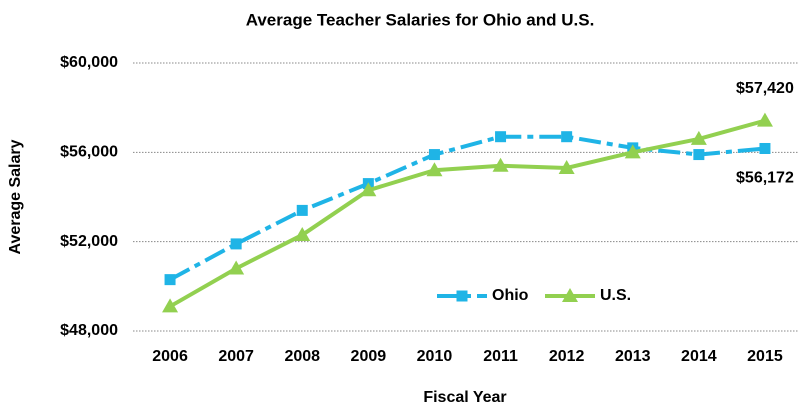 The height and width of the screenshot is (409, 812). What do you see at coordinates (615, 295) in the screenshot?
I see `legend-label: U.S.` at bounding box center [615, 295].